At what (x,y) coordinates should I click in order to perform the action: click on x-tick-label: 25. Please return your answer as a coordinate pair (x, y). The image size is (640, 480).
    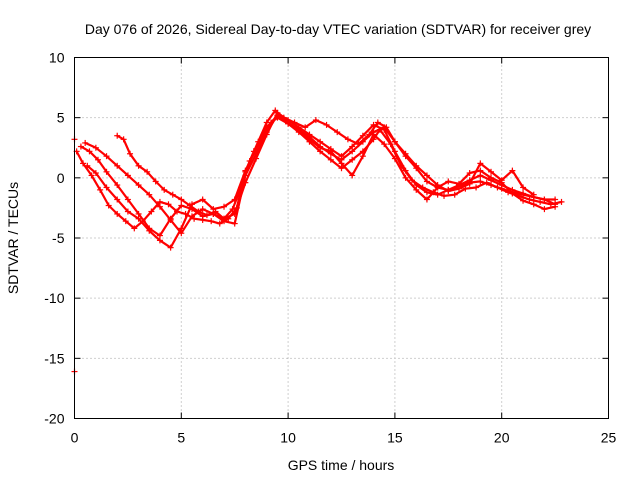
    Looking at the image, I should click on (609, 438).